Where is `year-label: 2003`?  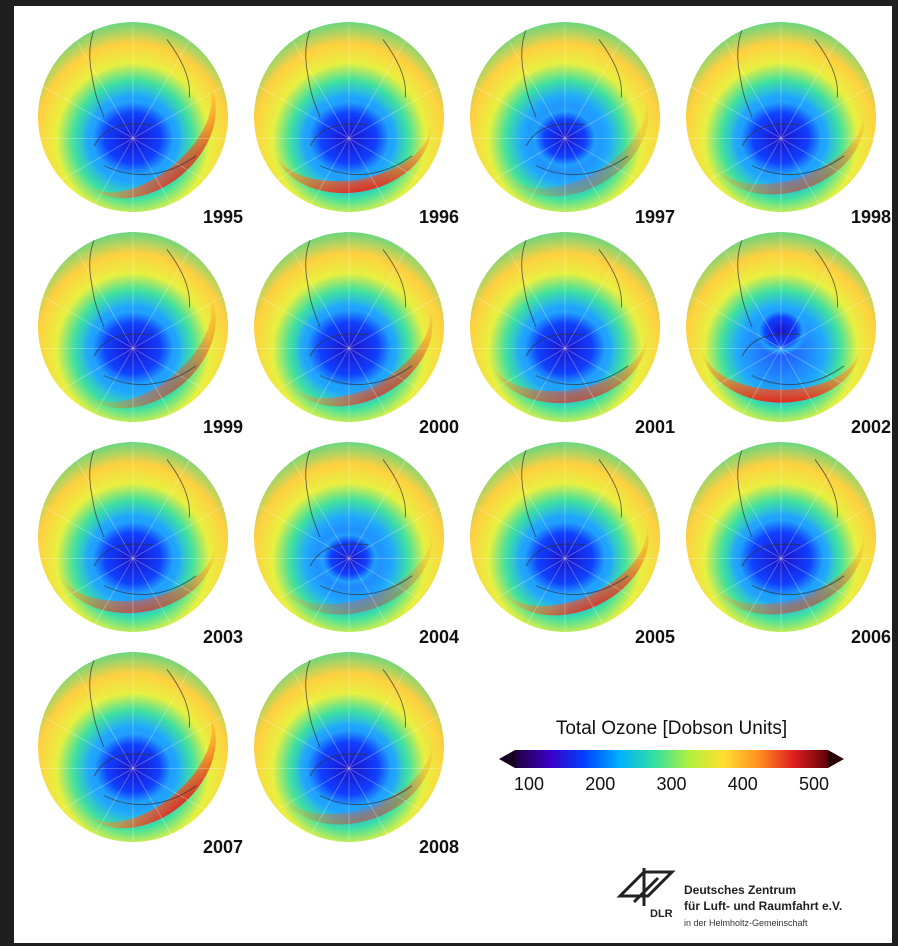
year-label: 2003 is located at coordinates (222, 637).